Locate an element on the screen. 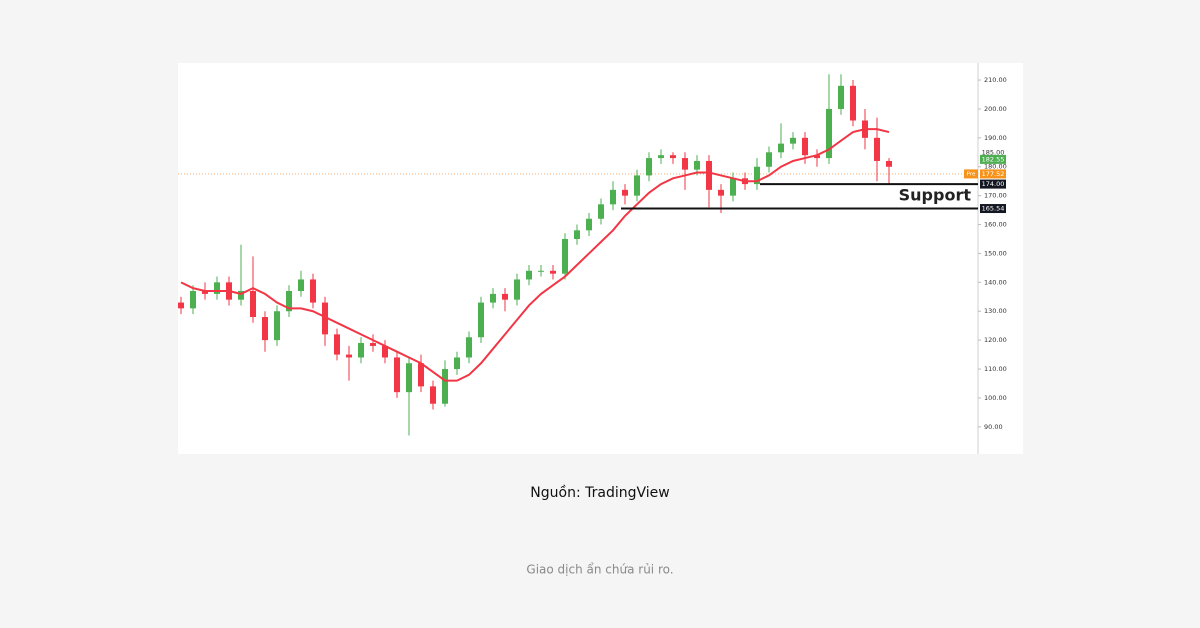 This screenshot has height=628, width=1200. y-tick-label: 160.00 is located at coordinates (995, 225).